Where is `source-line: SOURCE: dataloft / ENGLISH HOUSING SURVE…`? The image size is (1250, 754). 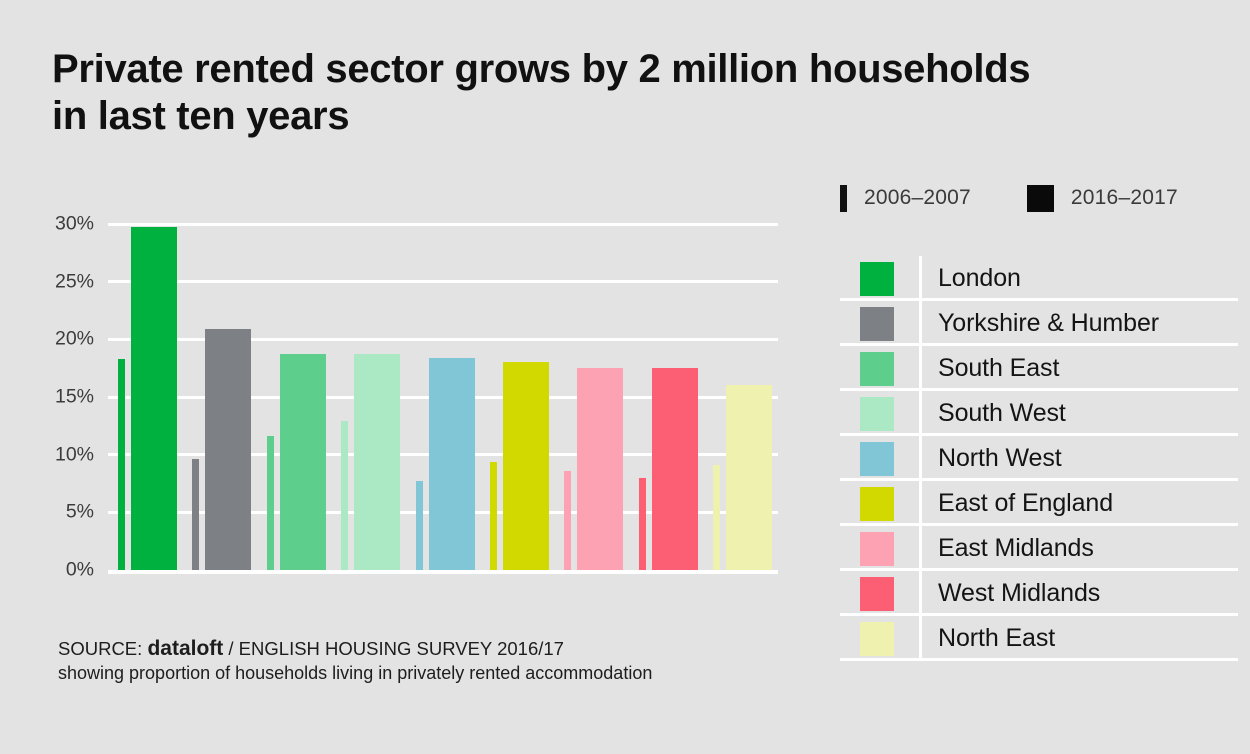
source-line: SOURCE: dataloft / ENGLISH HOUSING SURVE… is located at coordinates (423, 649).